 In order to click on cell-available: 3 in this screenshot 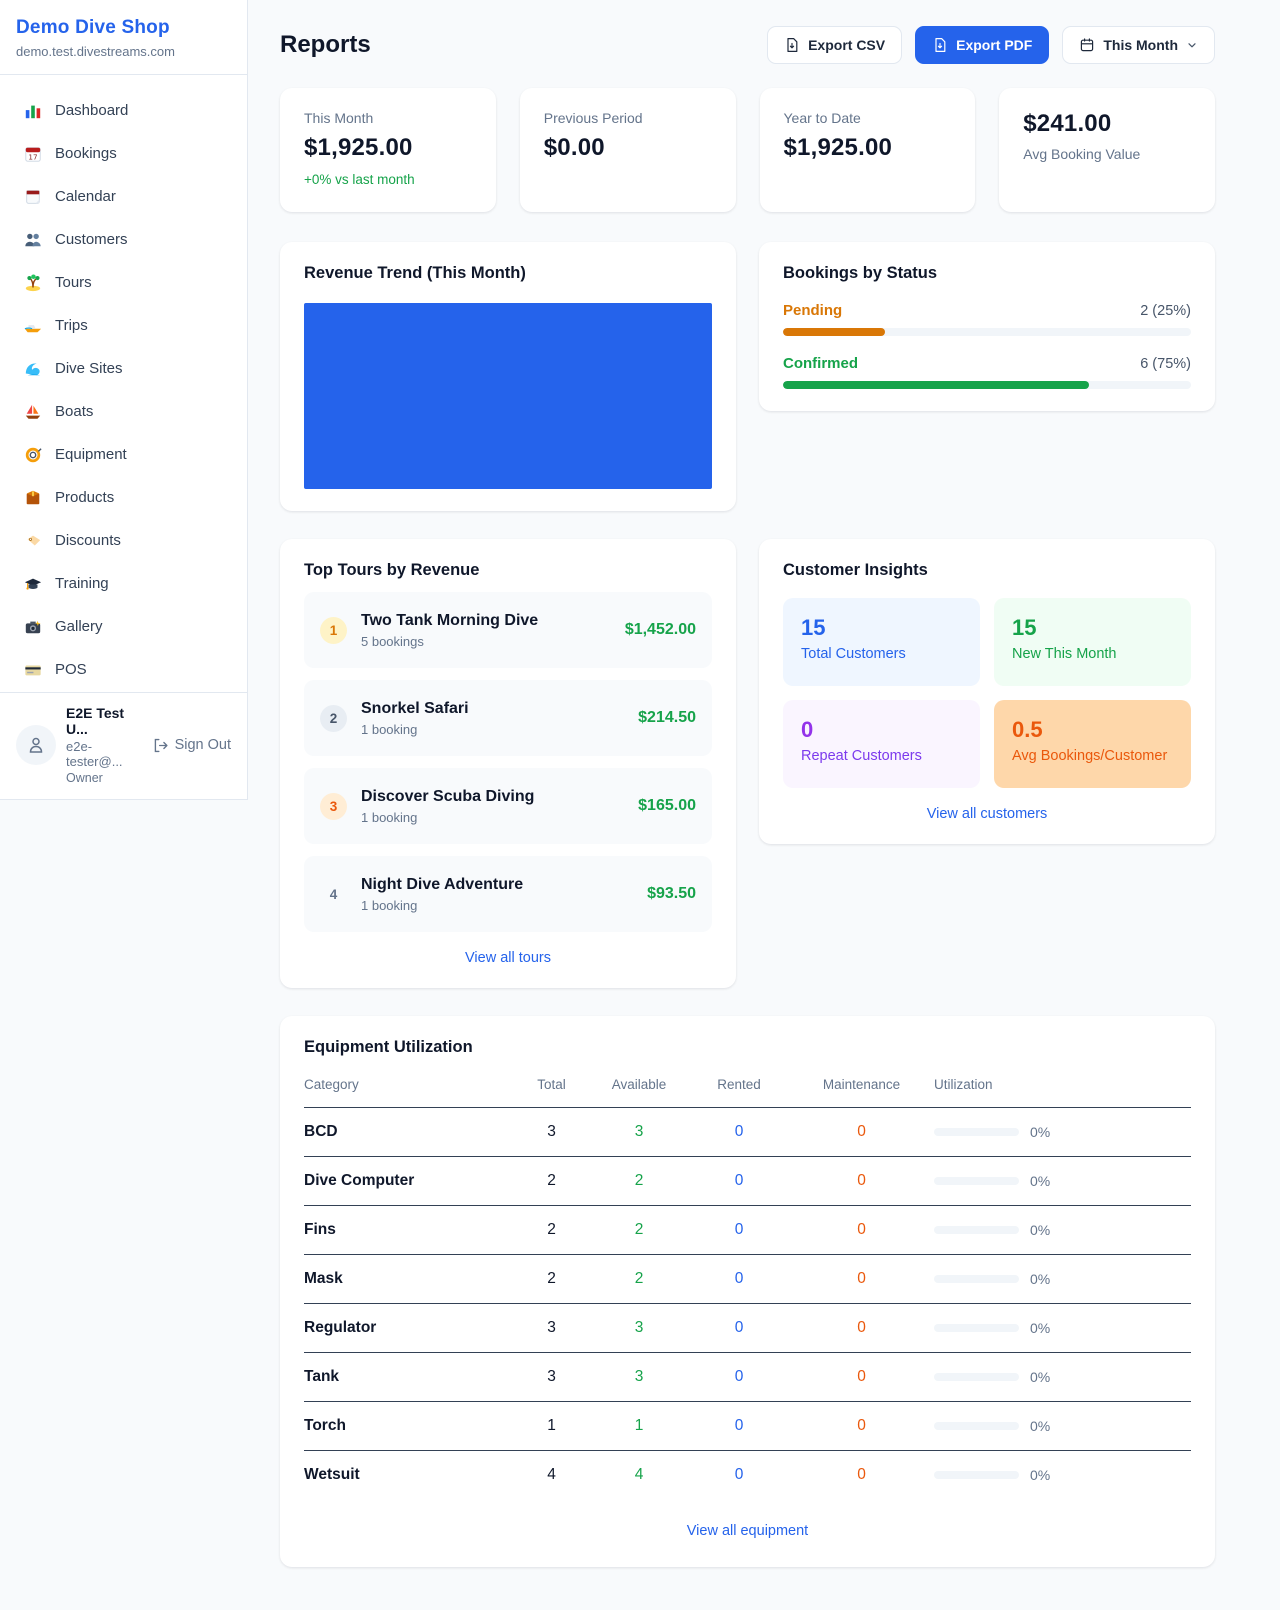, I will do `click(639, 1132)`.